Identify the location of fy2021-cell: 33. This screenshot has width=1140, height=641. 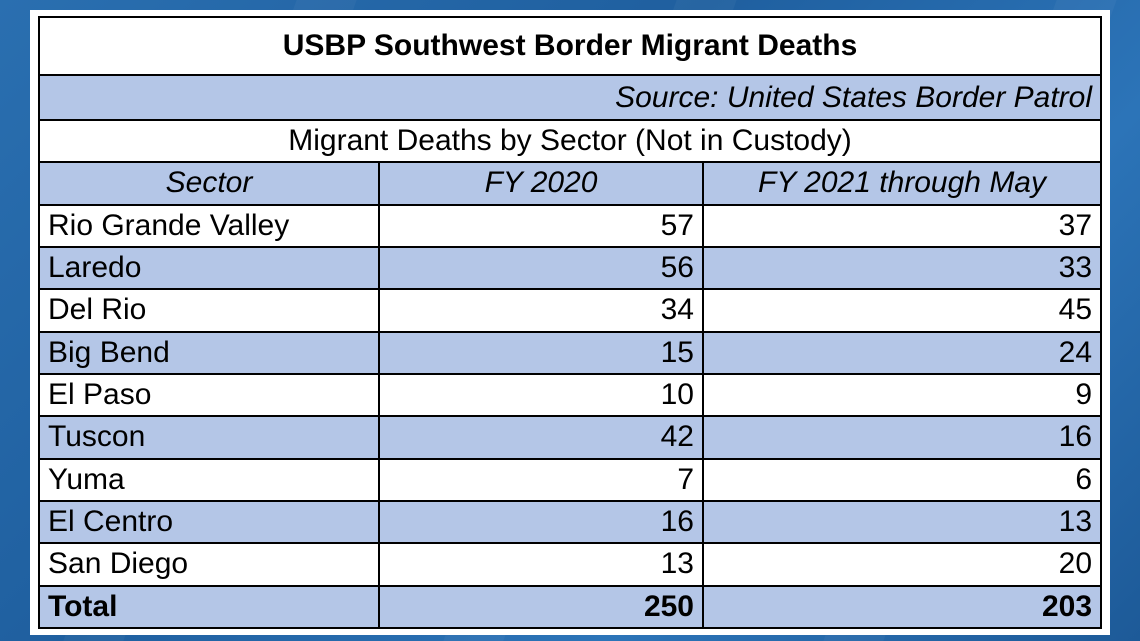
(902, 268).